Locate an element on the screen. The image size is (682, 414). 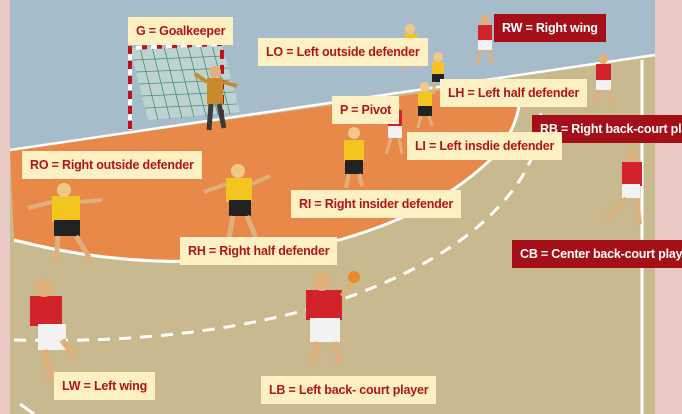
label-goalkeeper: G = Goalkeeper is located at coordinates (181, 31).